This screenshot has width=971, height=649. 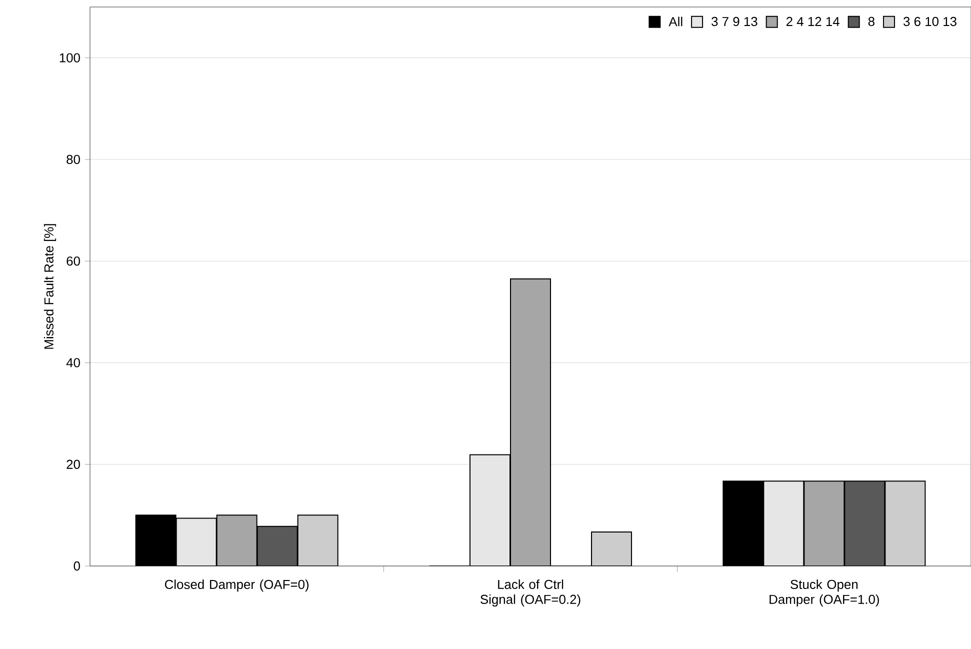 What do you see at coordinates (824, 593) in the screenshot?
I see `x-tick-label: Stuck Open Damper (OAF=1.0)` at bounding box center [824, 593].